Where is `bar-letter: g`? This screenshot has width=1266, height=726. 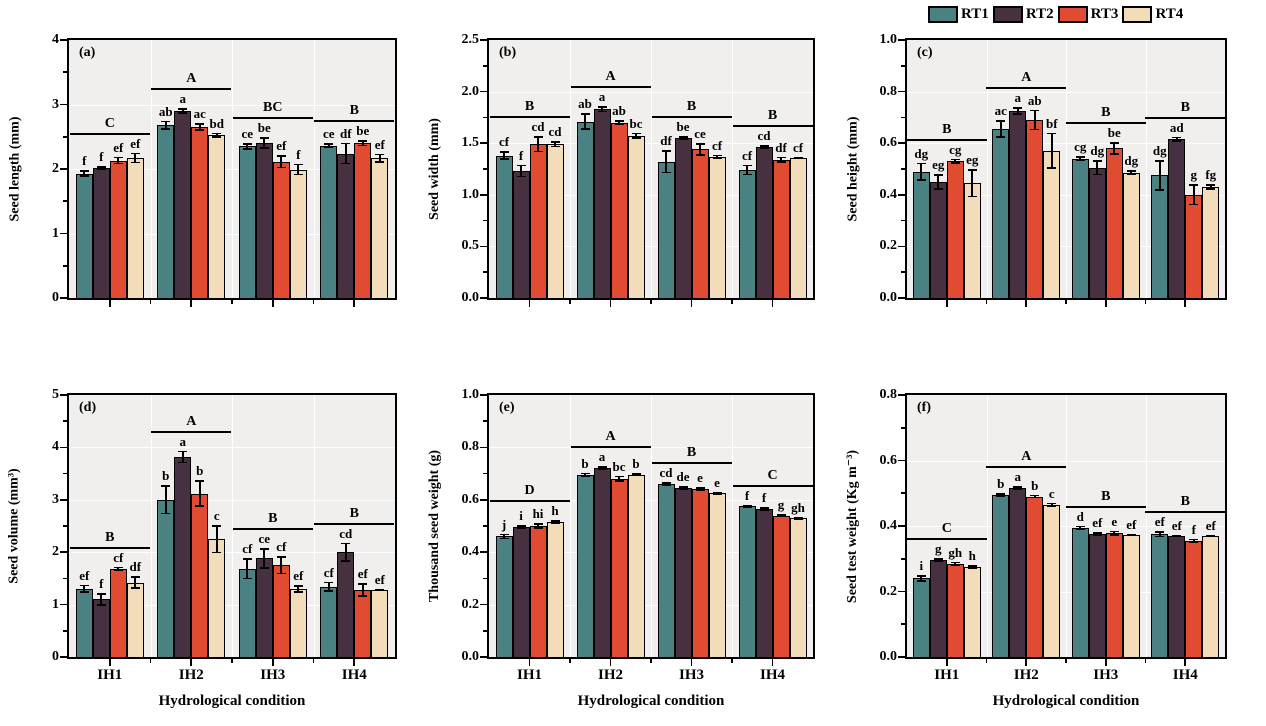
bar-letter: g is located at coordinates (781, 504).